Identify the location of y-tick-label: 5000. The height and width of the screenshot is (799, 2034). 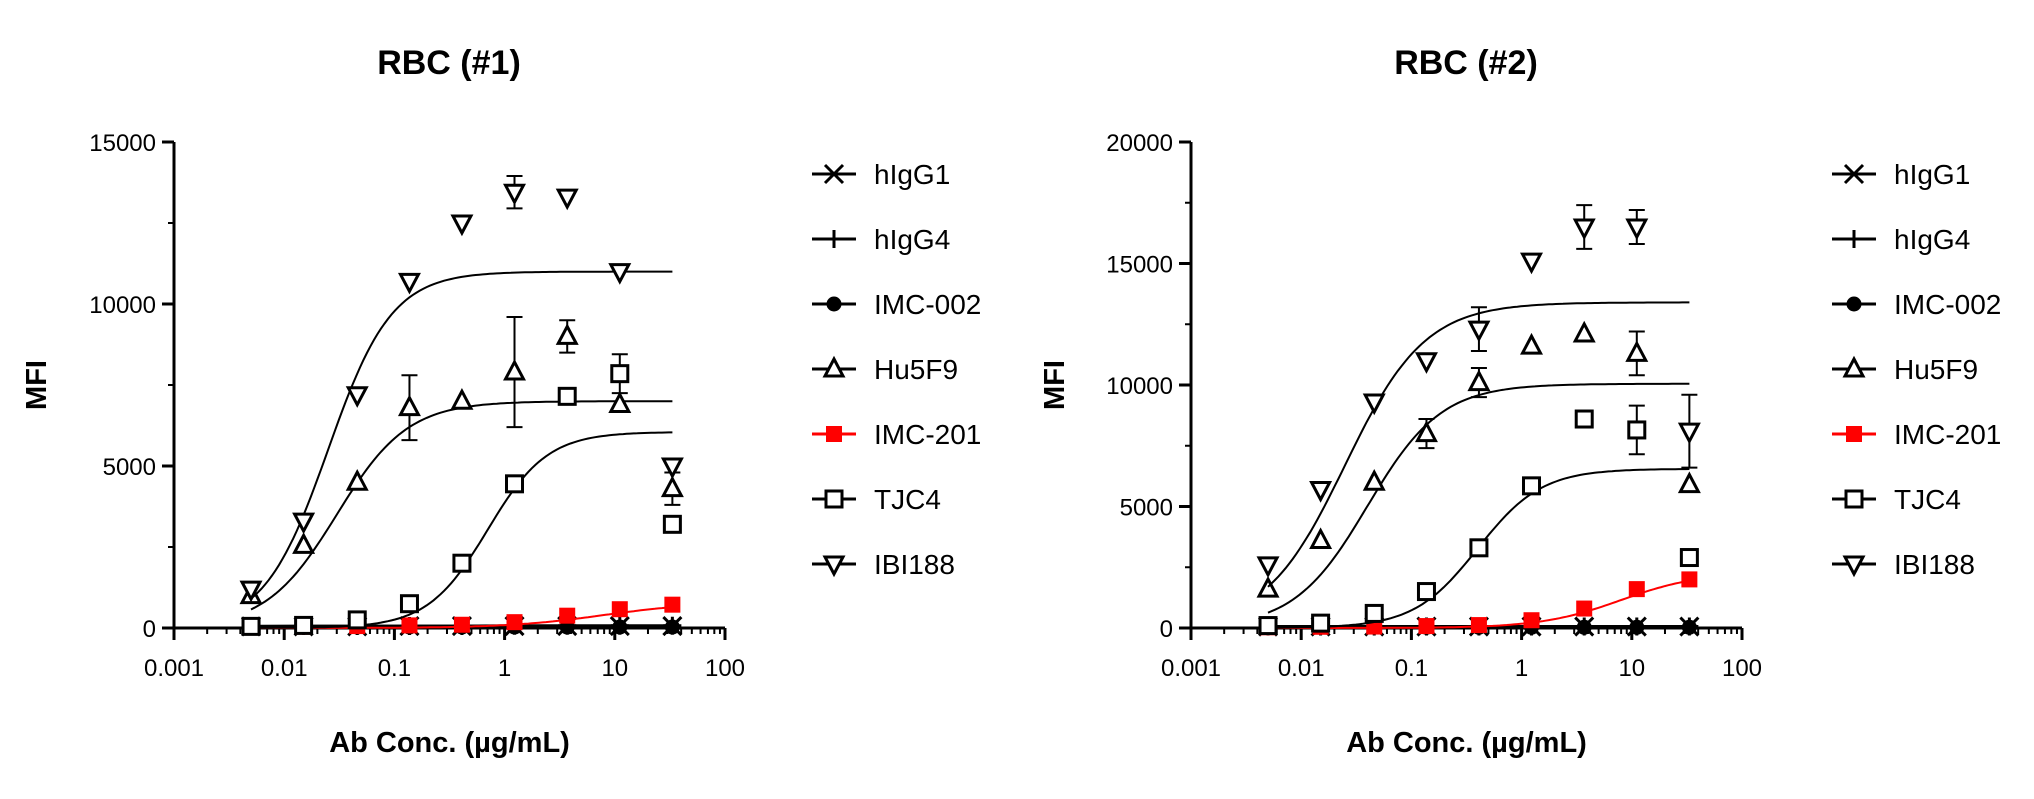
(129, 467).